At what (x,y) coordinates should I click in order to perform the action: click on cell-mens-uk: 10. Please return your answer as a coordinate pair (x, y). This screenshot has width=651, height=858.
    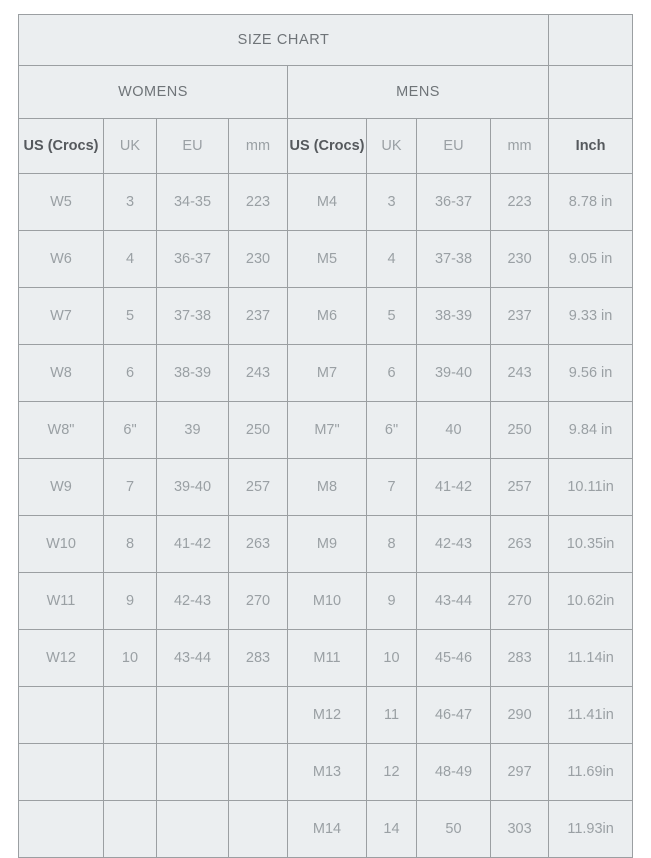
    Looking at the image, I should click on (391, 658).